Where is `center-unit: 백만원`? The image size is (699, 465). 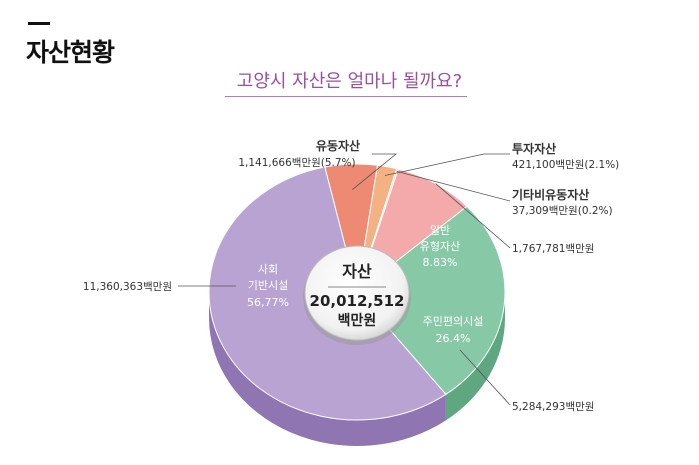 center-unit: 백만원 is located at coordinates (357, 321).